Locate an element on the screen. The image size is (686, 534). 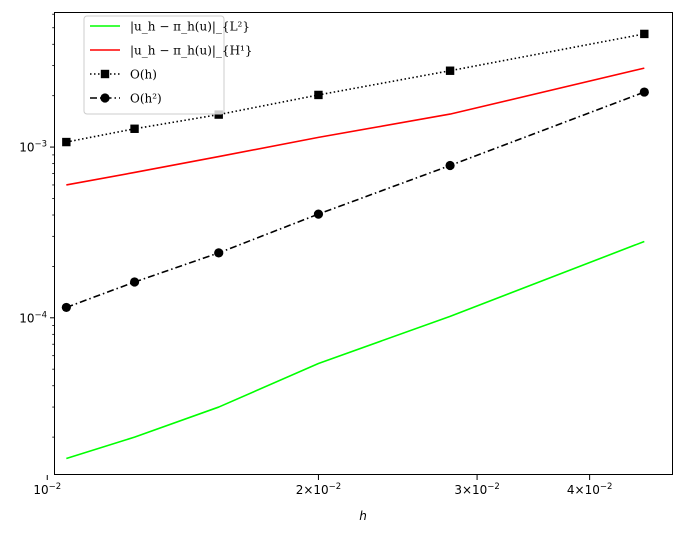
legend-label: O(h²) is located at coordinates (146, 99).